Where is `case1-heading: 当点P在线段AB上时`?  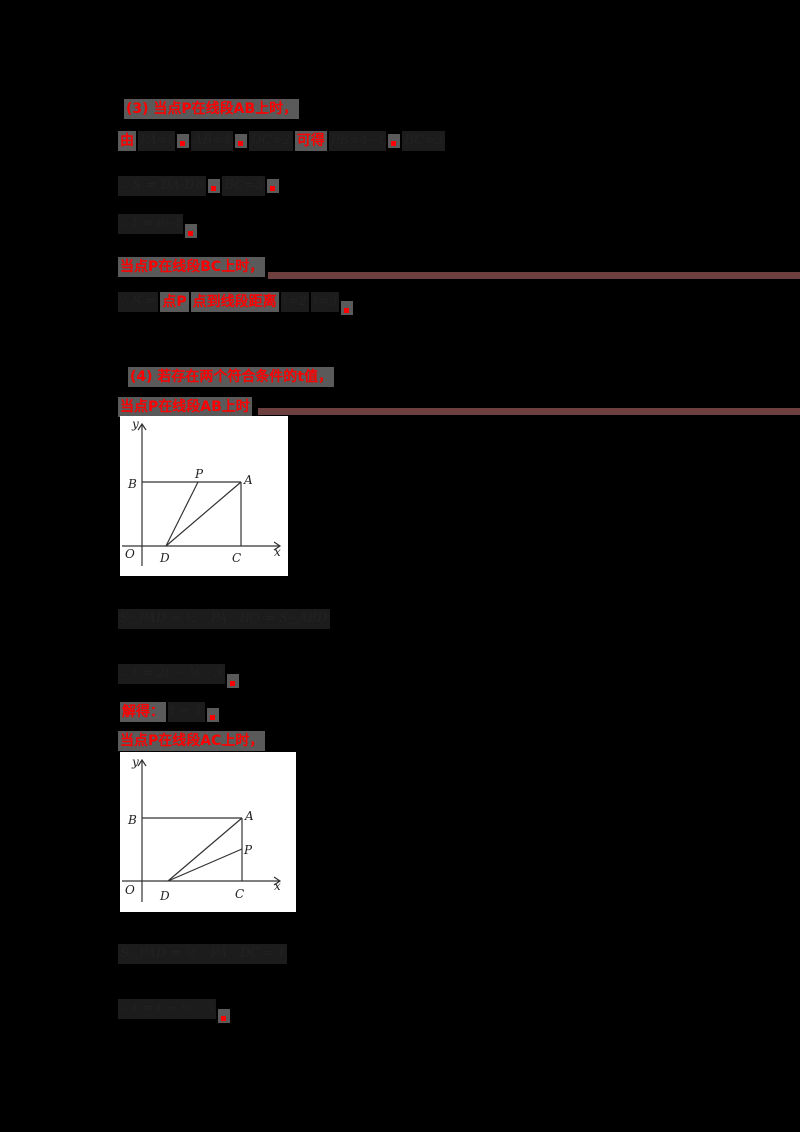
case1-heading: 当点P在线段AB上时 is located at coordinates (185, 407).